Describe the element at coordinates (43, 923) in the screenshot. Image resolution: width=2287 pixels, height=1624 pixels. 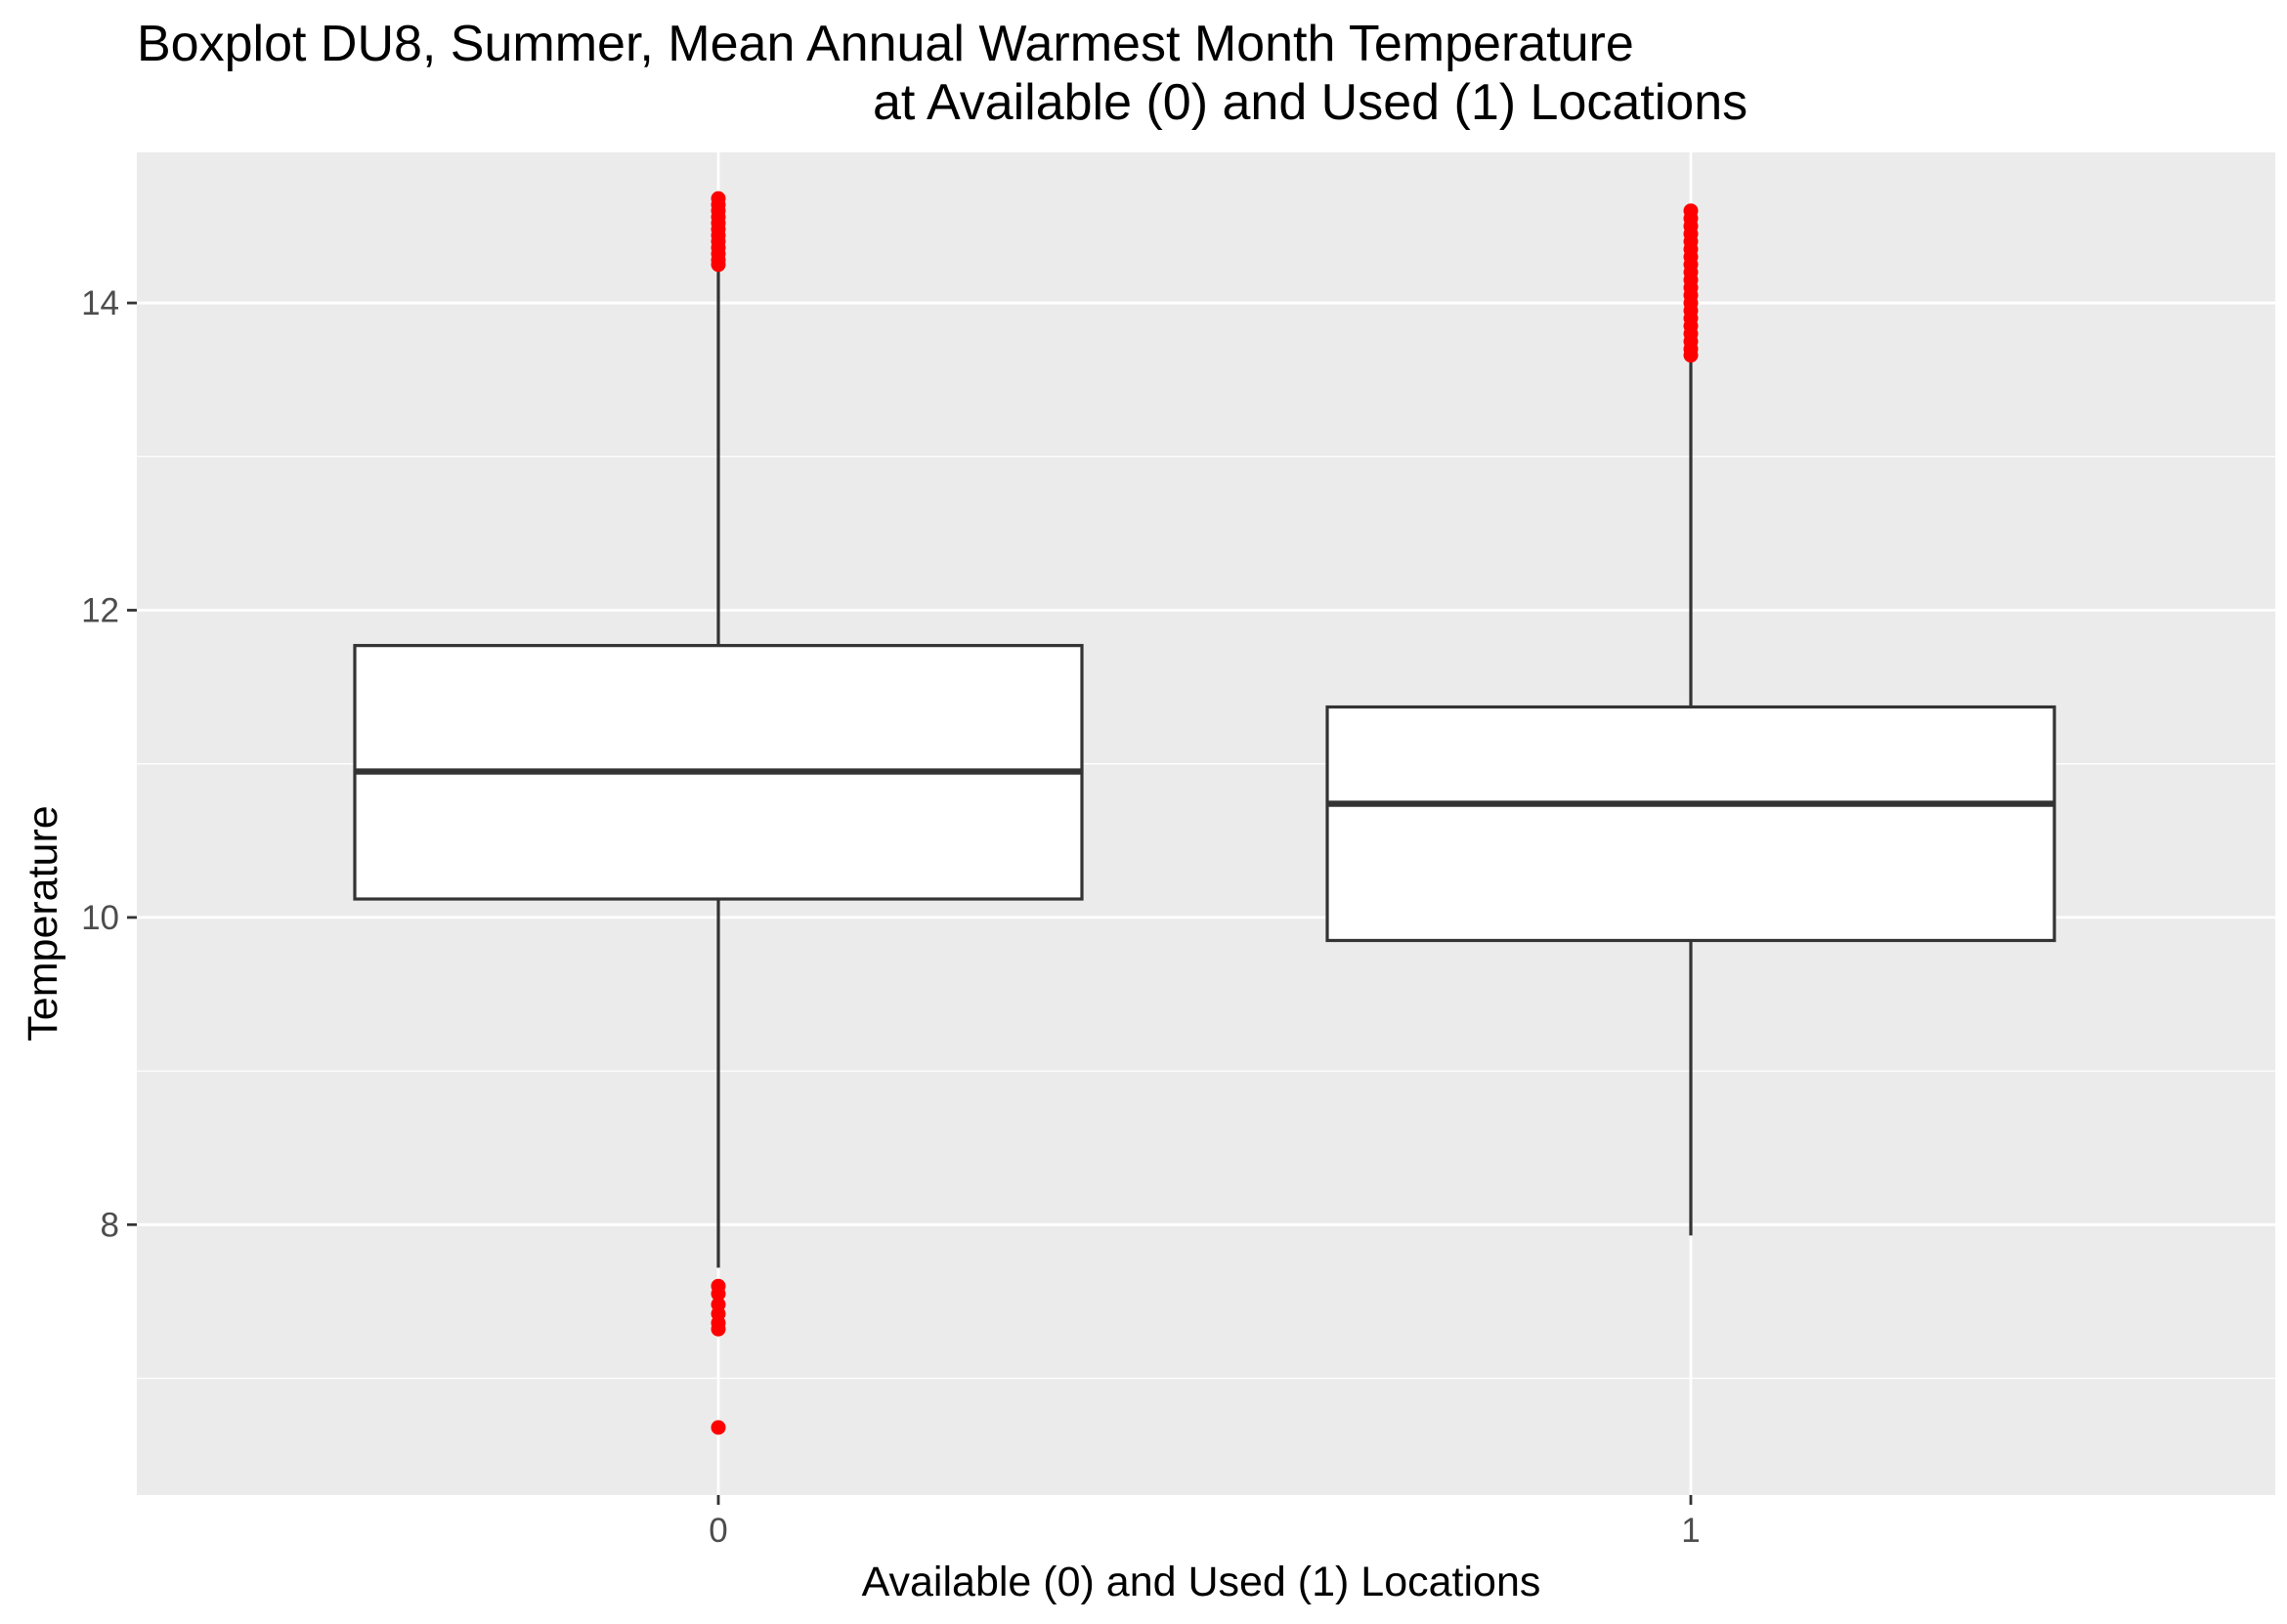
I see `y-axis-title: Temperature` at that location.